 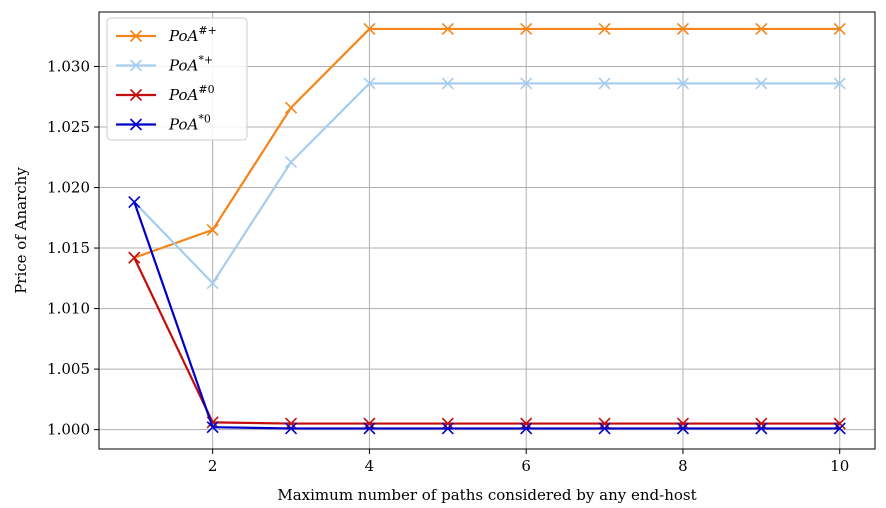 I want to click on y-tick-label: 1.015, so click(x=68, y=248).